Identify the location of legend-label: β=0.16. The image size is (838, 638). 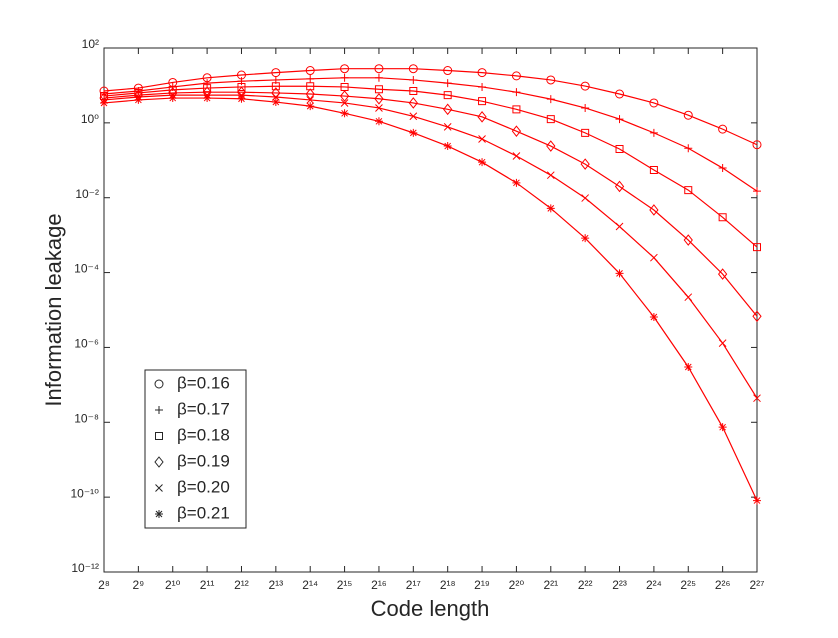
(203, 382).